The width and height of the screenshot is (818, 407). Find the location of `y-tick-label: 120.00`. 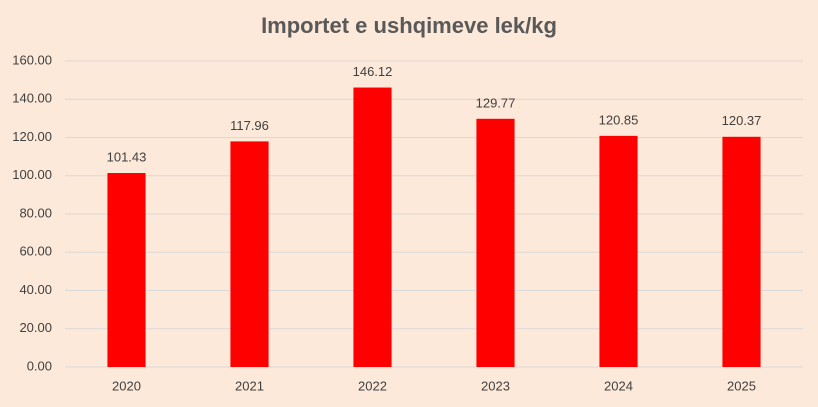

y-tick-label: 120.00 is located at coordinates (32, 136).